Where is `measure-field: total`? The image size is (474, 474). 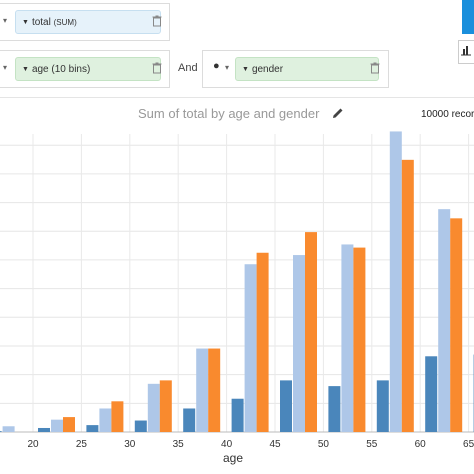
measure-field: total is located at coordinates (41, 22).